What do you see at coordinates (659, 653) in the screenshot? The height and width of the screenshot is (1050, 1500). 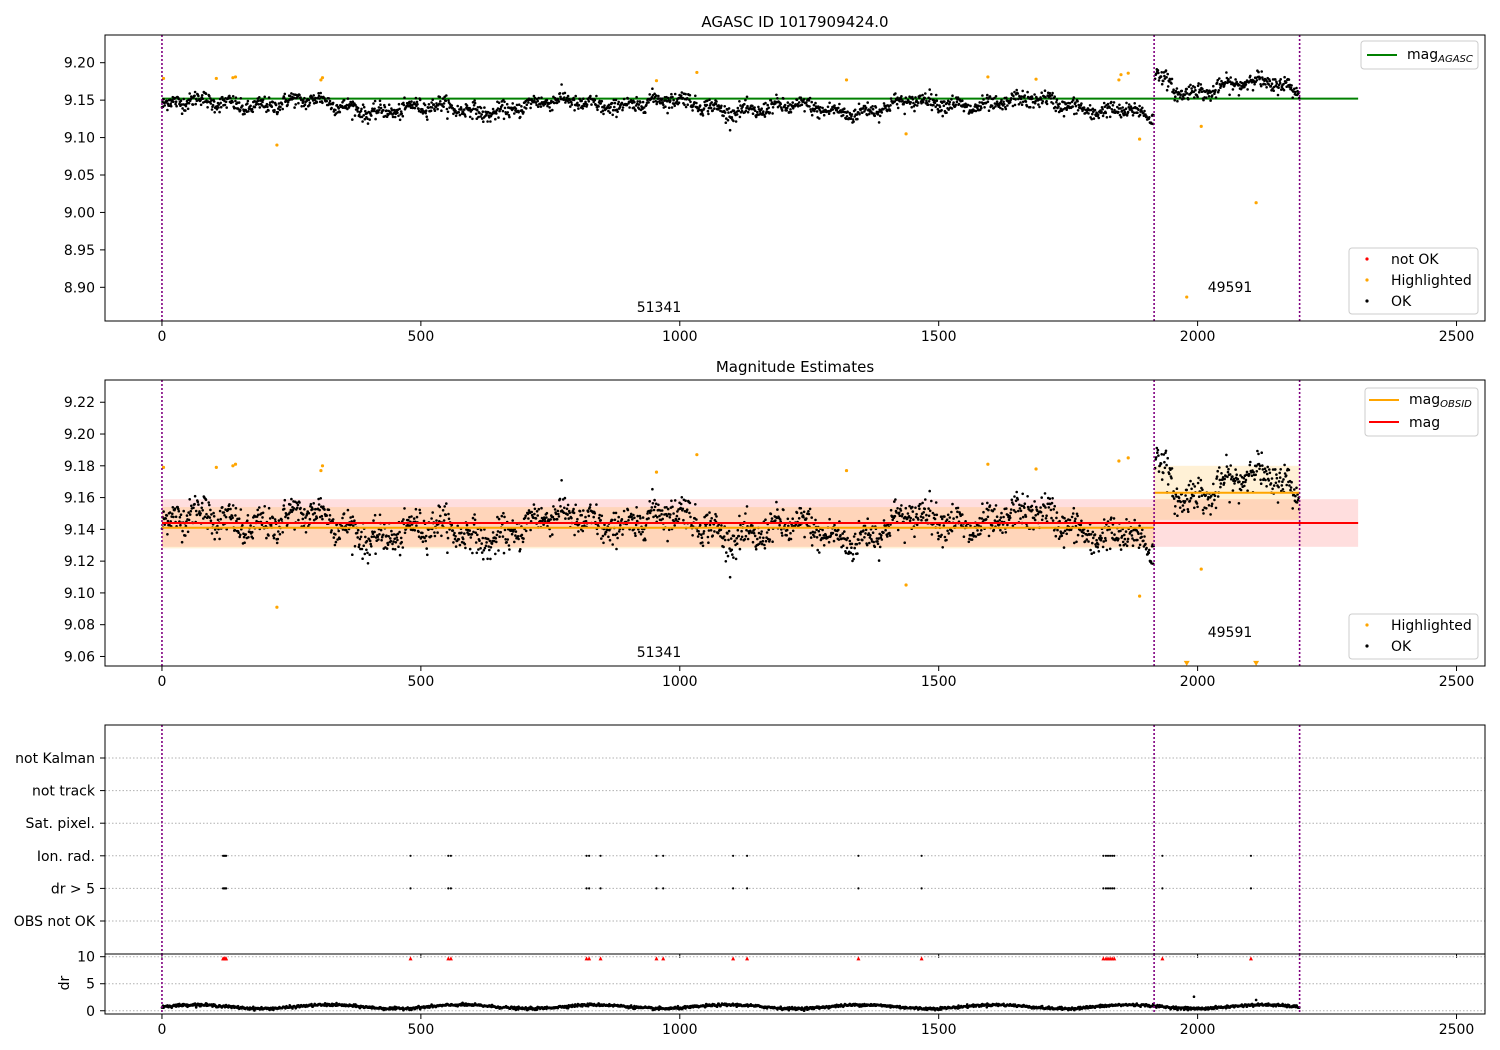 I see `panel-mag-obsid-label-1: 51341` at bounding box center [659, 653].